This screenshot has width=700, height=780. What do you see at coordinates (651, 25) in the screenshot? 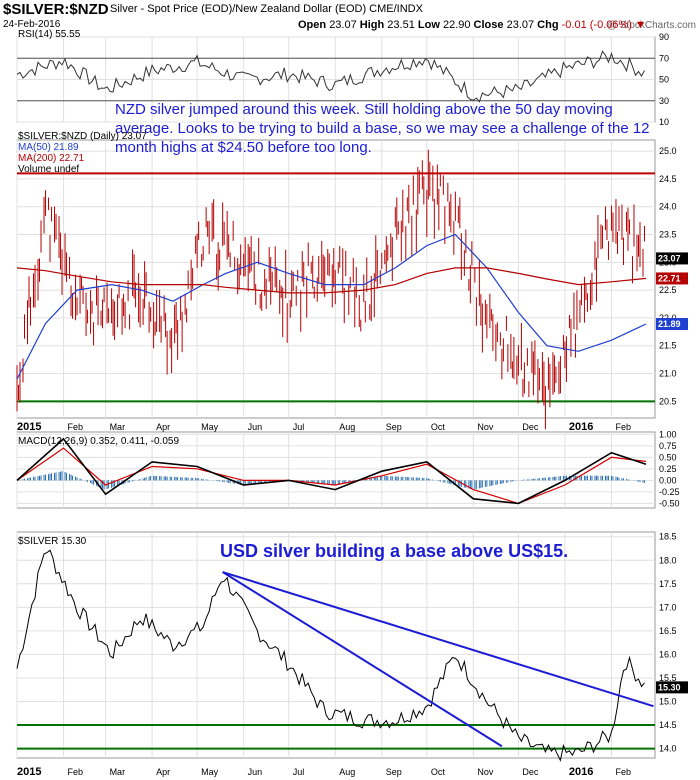
I see `watermark: @ StockCharts.com` at bounding box center [651, 25].